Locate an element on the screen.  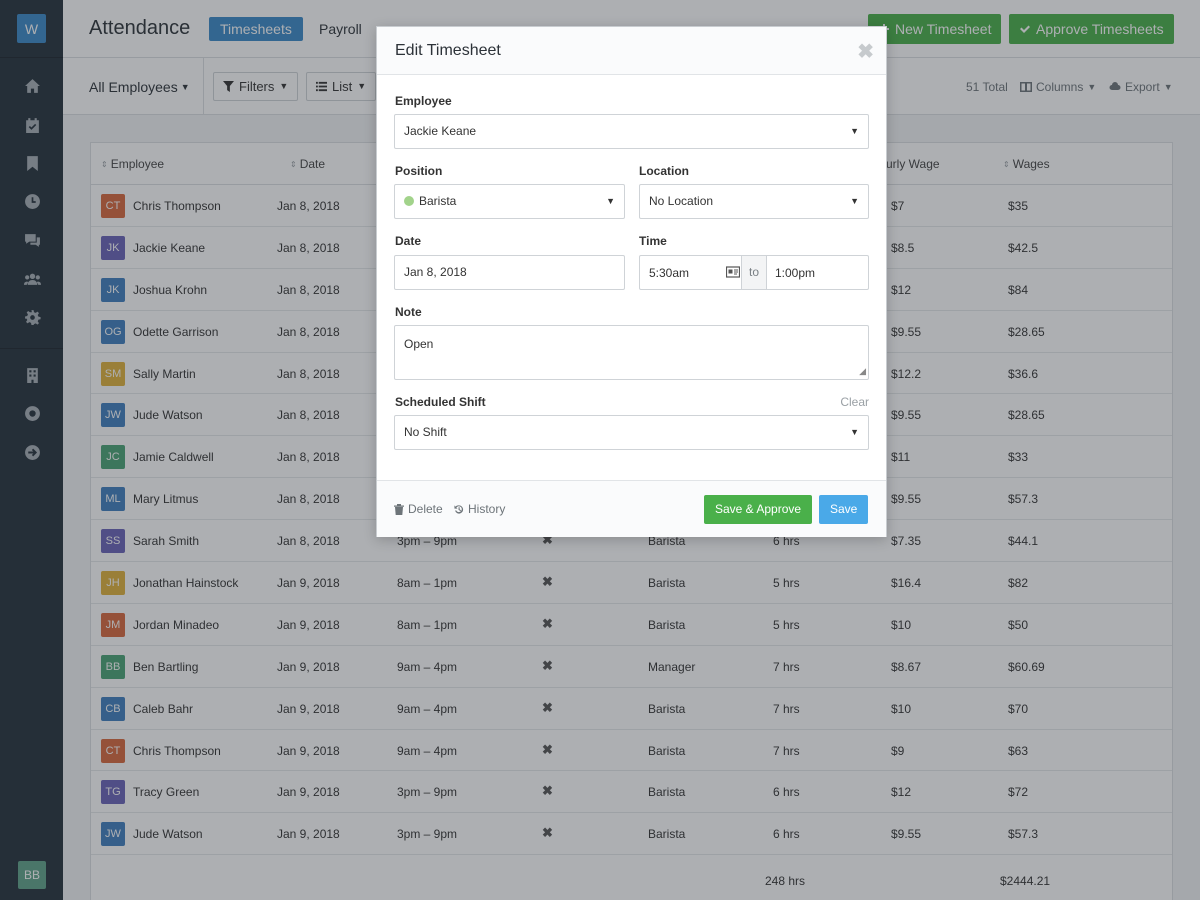
delete-label: Delete is located at coordinates (425, 509).